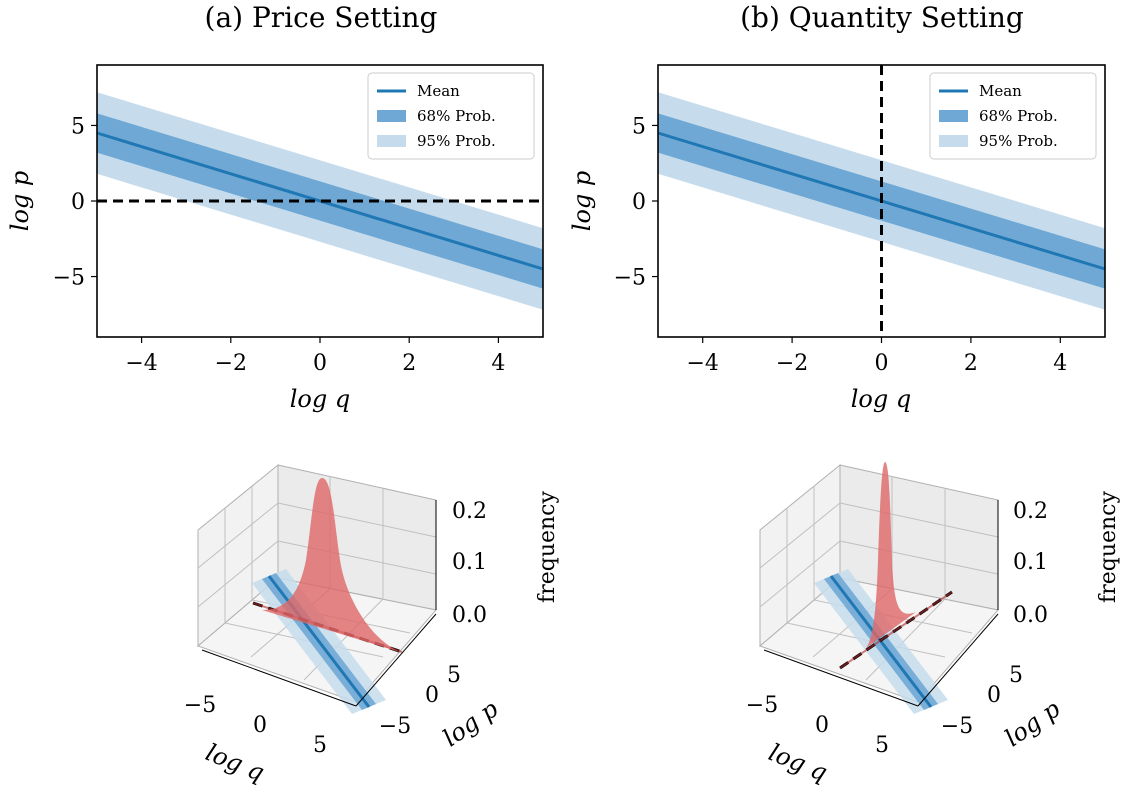  I want to click on panel-a-y-ticks: −5 0 5, so click(75, 202).